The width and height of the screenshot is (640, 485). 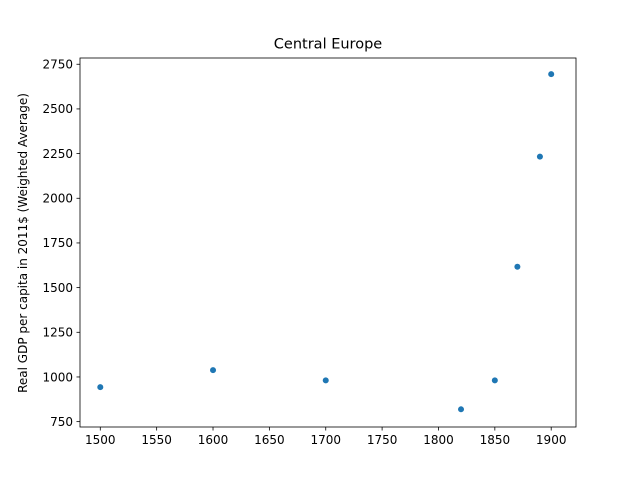 What do you see at coordinates (57, 243) in the screenshot?
I see `y-tick-label: 1750` at bounding box center [57, 243].